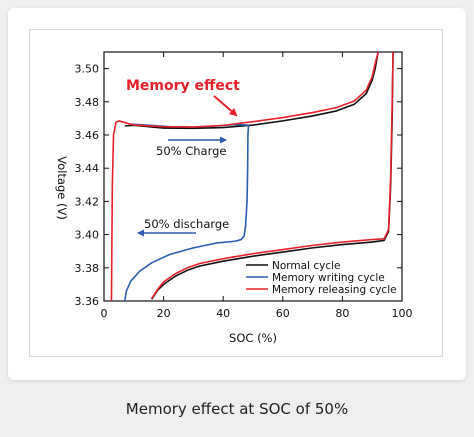 This screenshot has width=474, height=437. What do you see at coordinates (225, 106) in the screenshot?
I see `memory-effect-arrow` at bounding box center [225, 106].